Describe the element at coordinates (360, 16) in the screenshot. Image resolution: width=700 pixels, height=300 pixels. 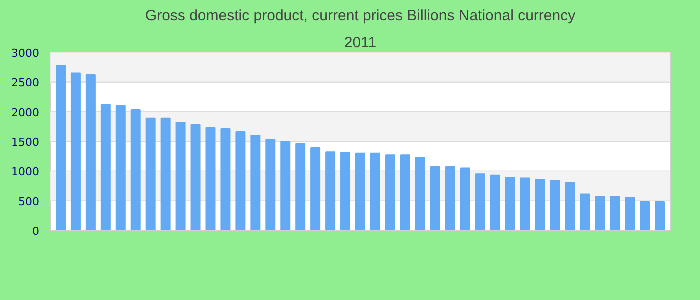
I see `chart-title: Gross domestic product, current prices Billions National currency` at that location.